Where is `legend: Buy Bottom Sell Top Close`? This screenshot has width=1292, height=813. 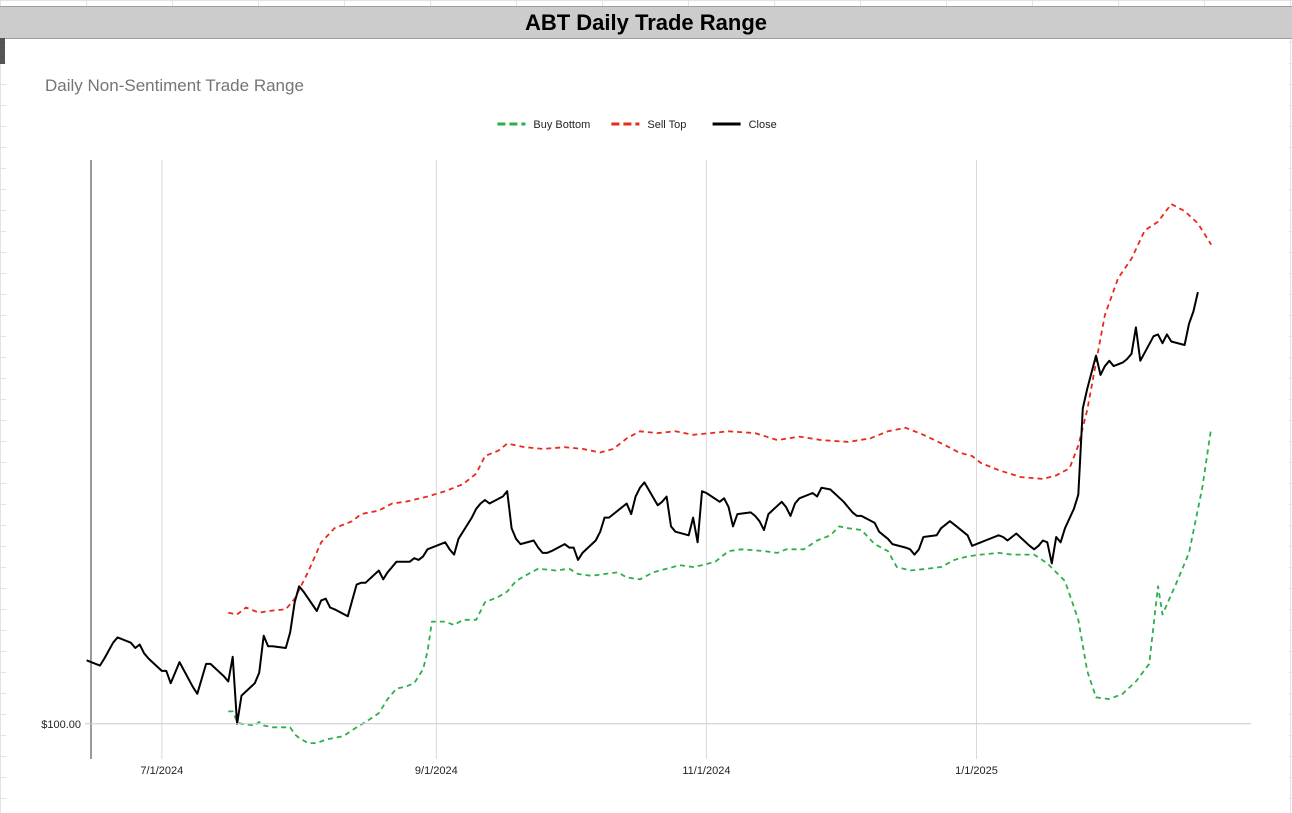
legend: Buy Bottom Sell Top Close is located at coordinates (637, 125).